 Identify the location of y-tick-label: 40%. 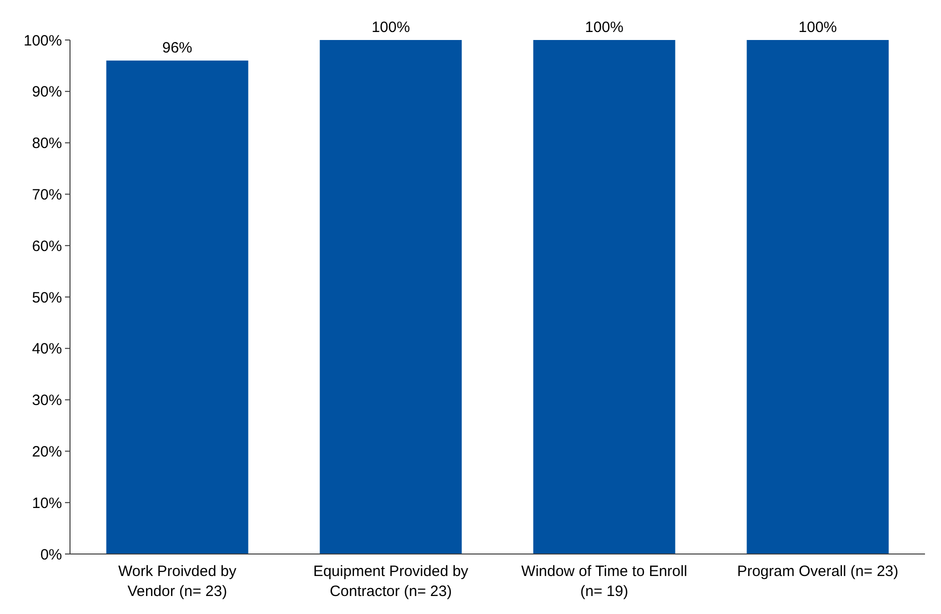
(47, 349).